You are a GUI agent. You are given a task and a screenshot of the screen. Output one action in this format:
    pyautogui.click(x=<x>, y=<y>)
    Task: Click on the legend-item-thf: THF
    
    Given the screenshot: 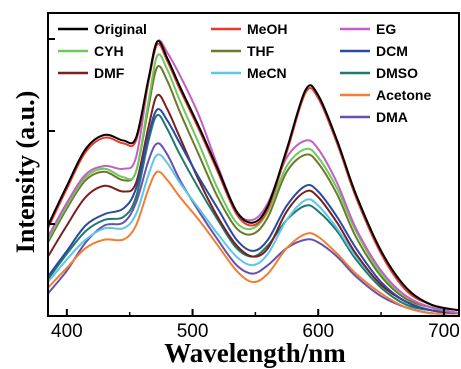 What is the action you would take?
    pyautogui.click(x=243, y=51)
    